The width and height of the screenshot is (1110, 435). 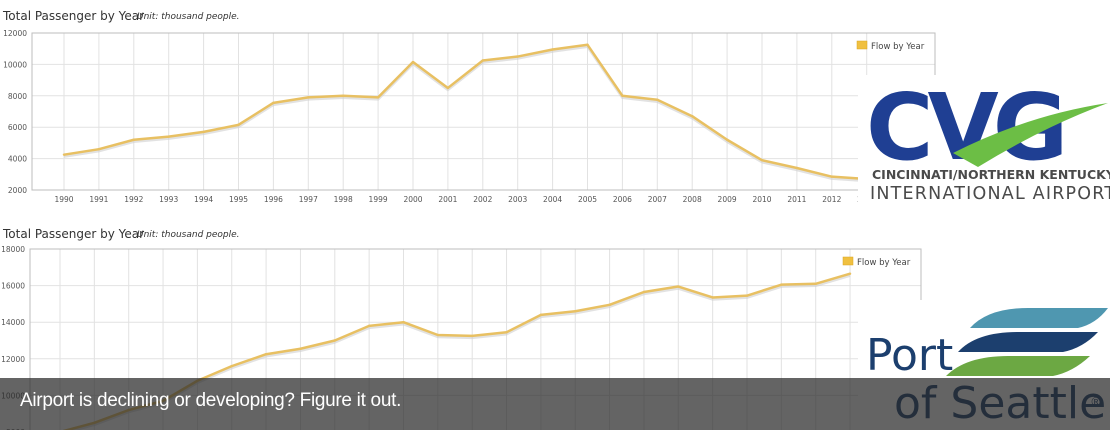 I want to click on x-tick-label: 2000, so click(x=412, y=199).